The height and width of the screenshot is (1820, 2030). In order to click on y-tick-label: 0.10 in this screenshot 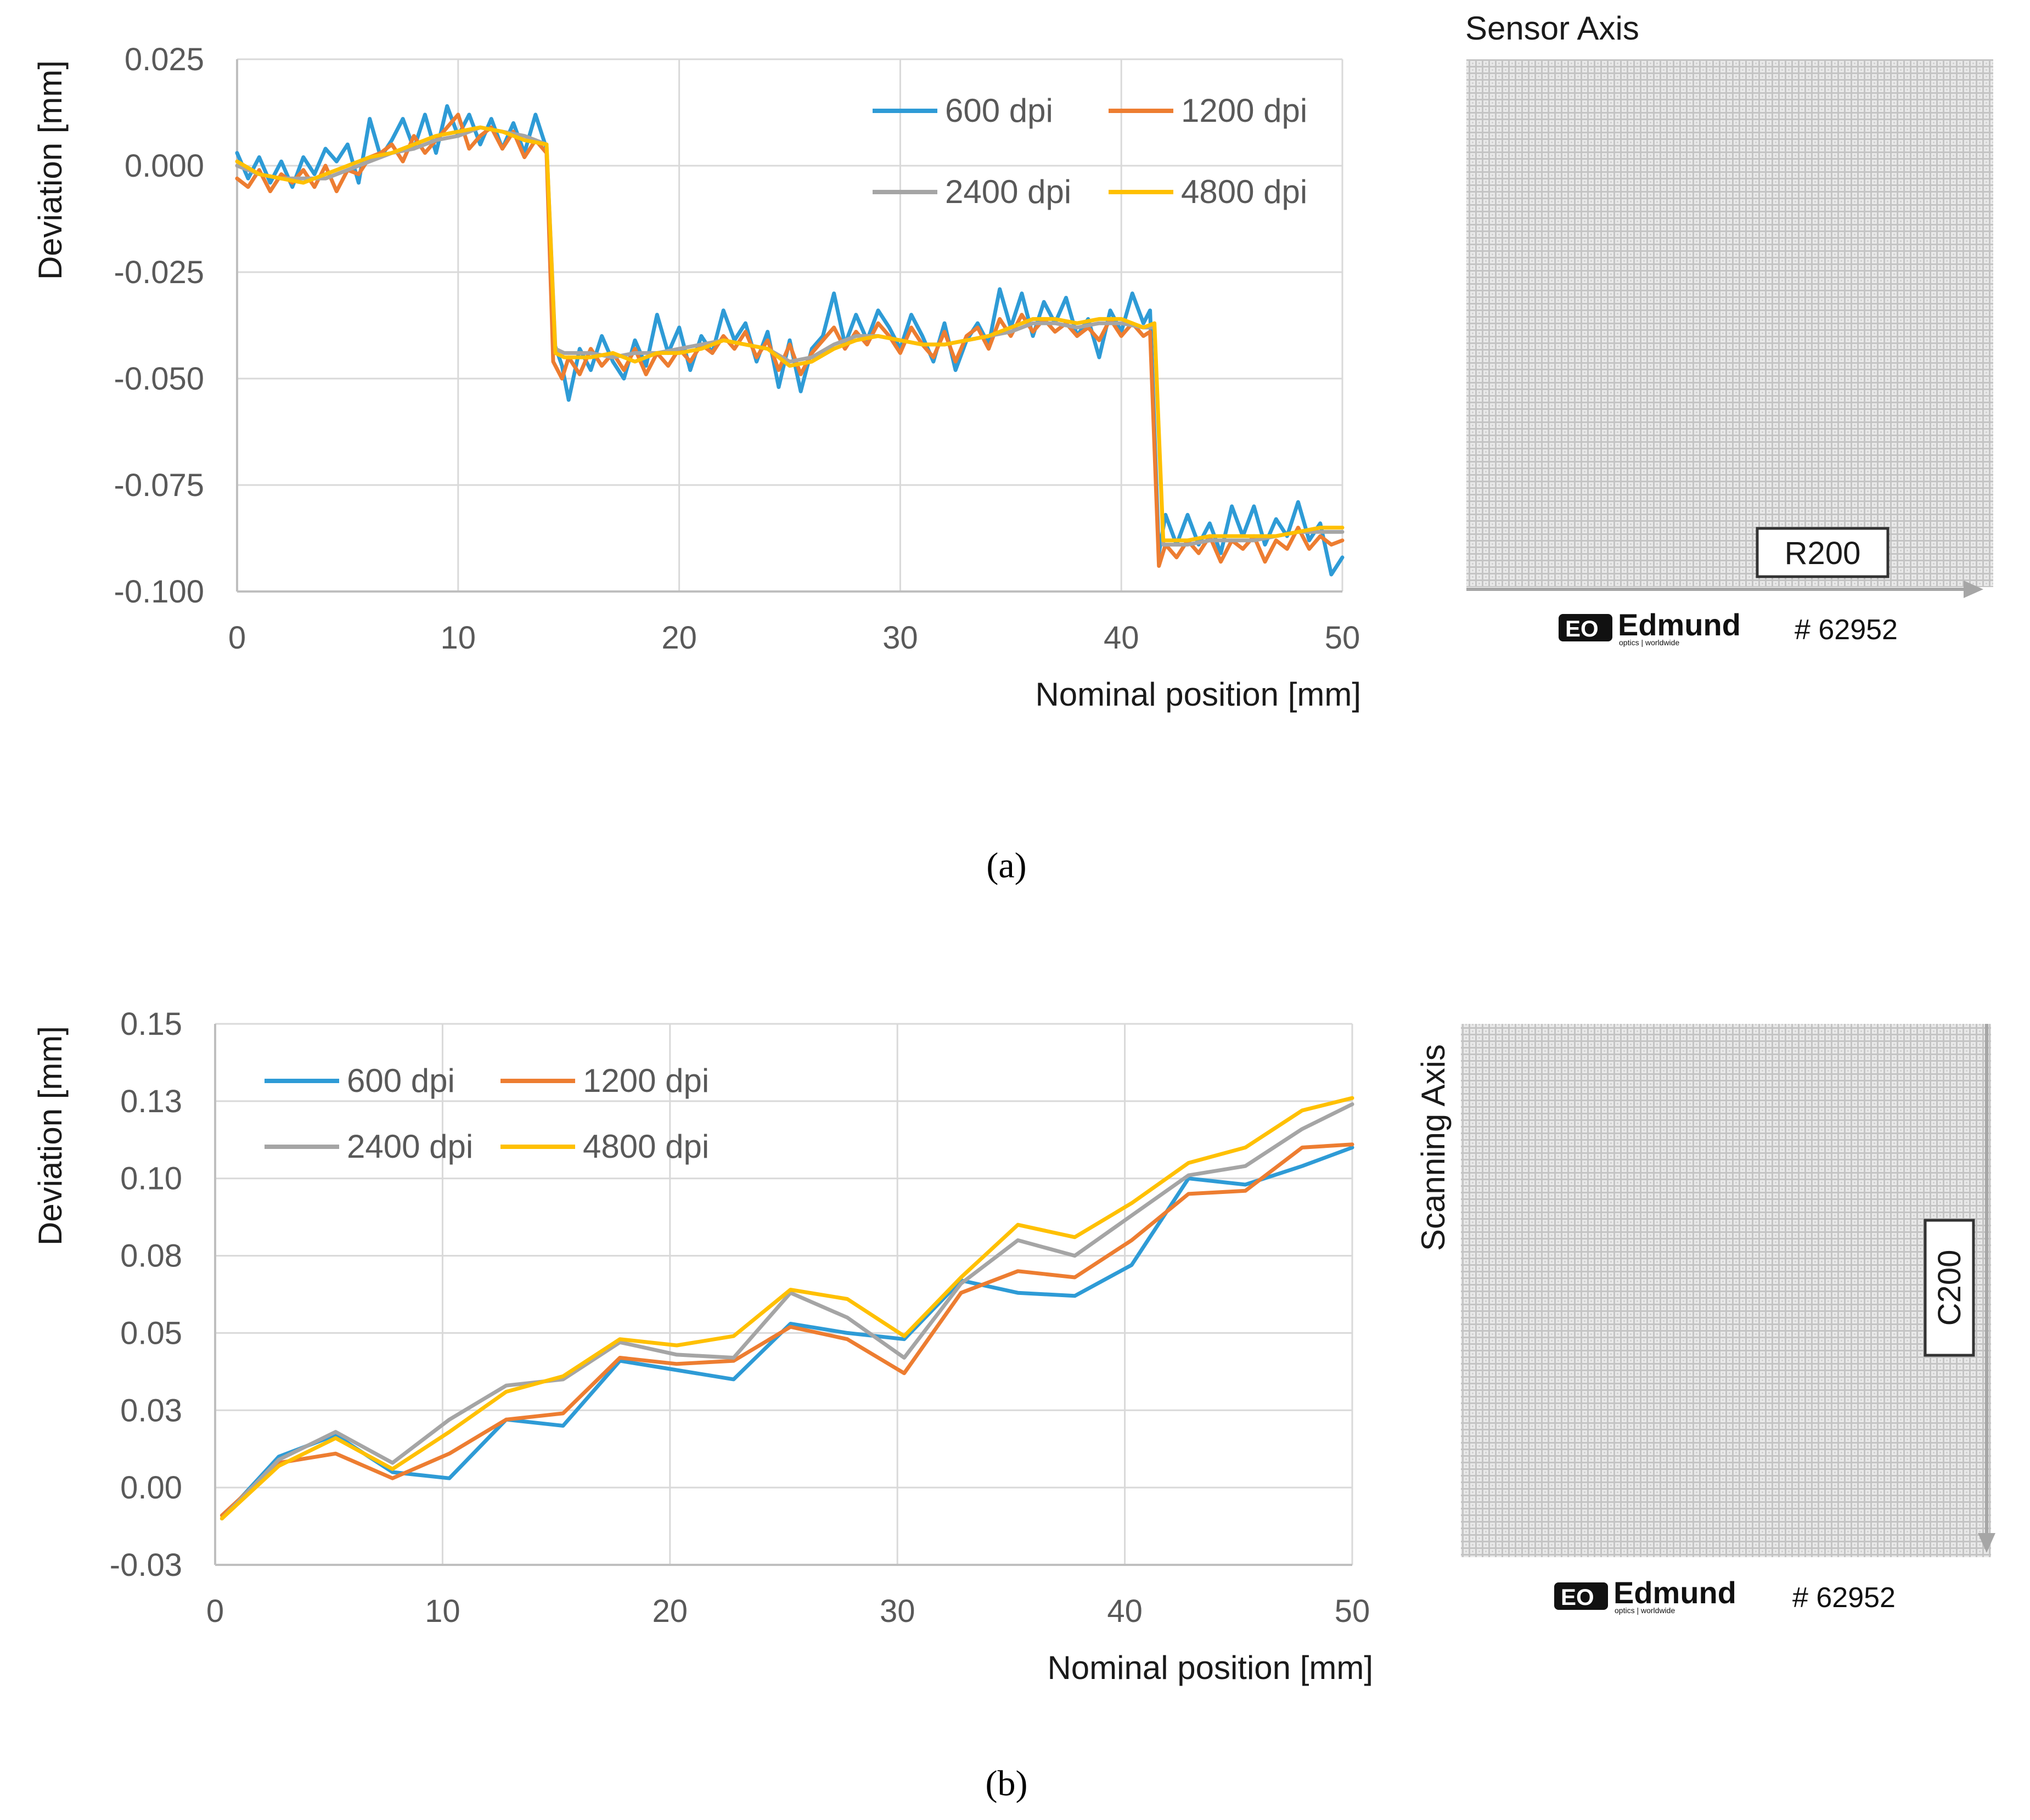, I will do `click(151, 1179)`.